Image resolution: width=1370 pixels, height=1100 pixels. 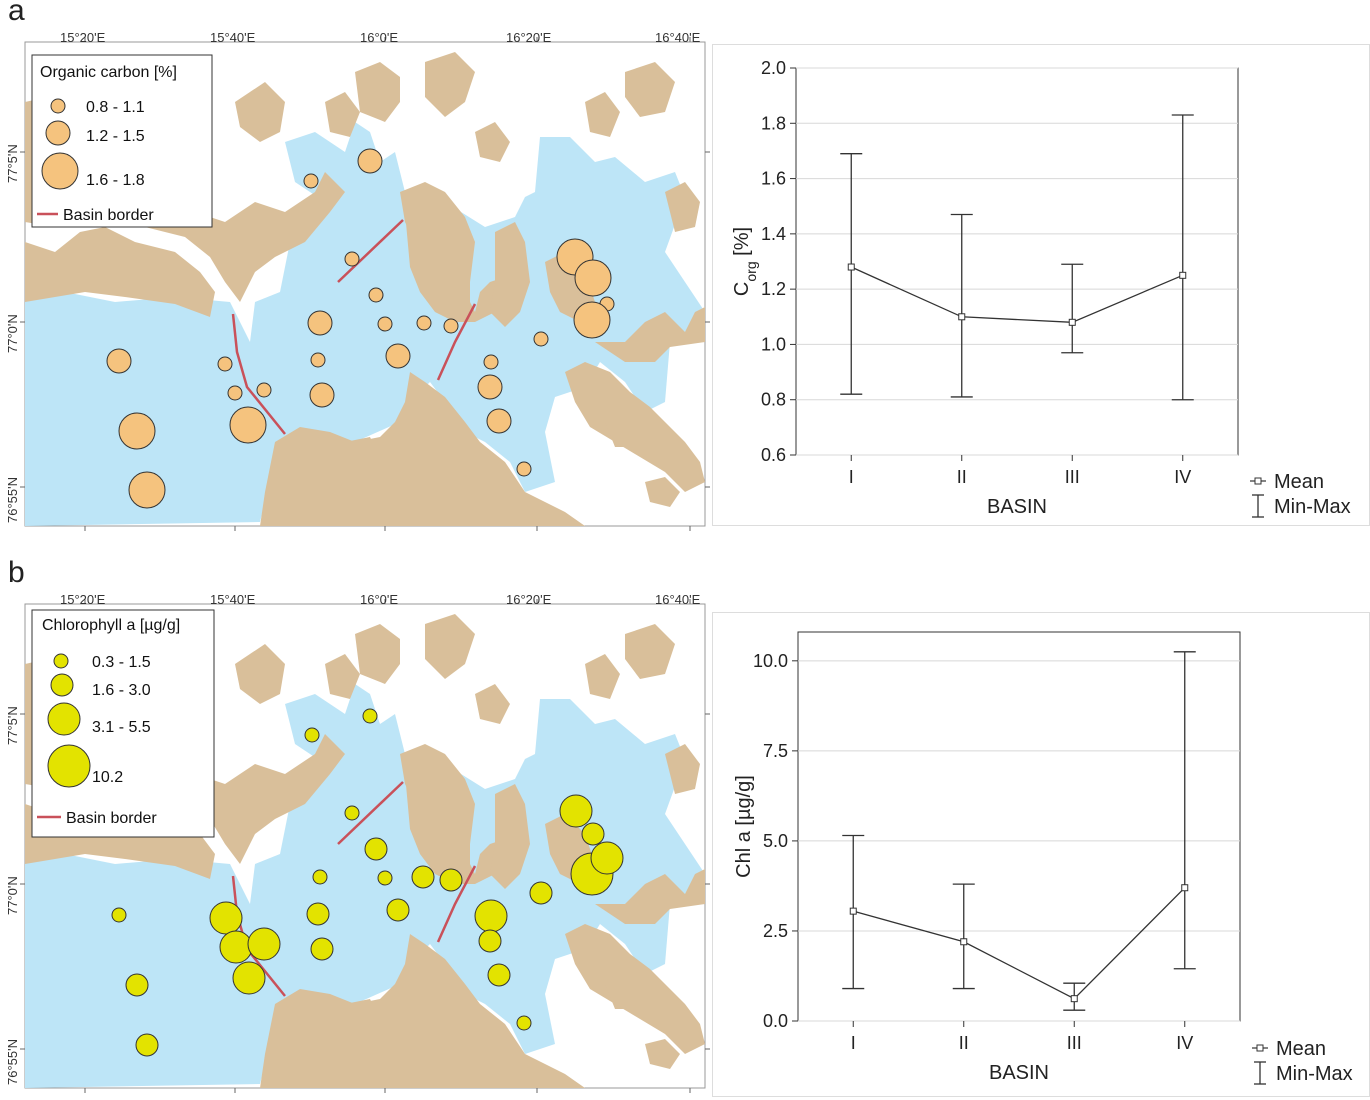 What do you see at coordinates (69, 766) in the screenshot?
I see `legend-symbol-xlarge` at bounding box center [69, 766].